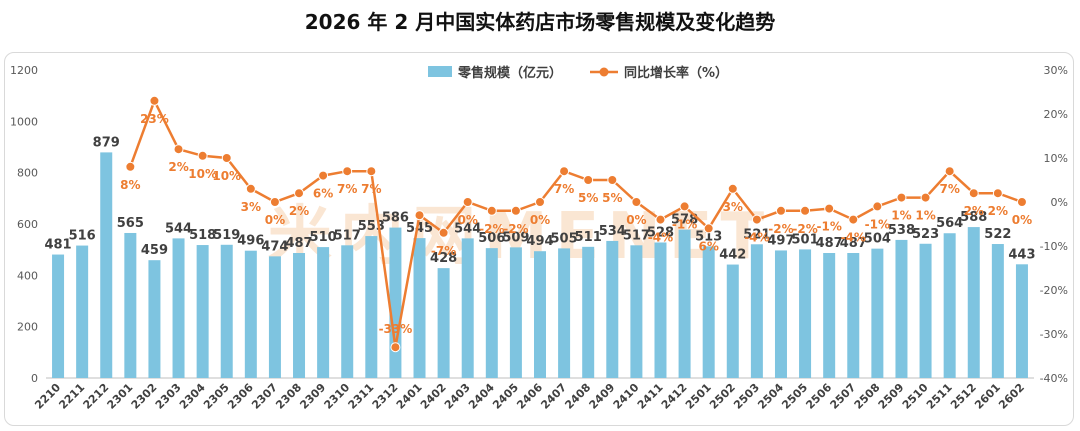 The image size is (1080, 431). I want to click on bar-value-label: 459, so click(154, 250).